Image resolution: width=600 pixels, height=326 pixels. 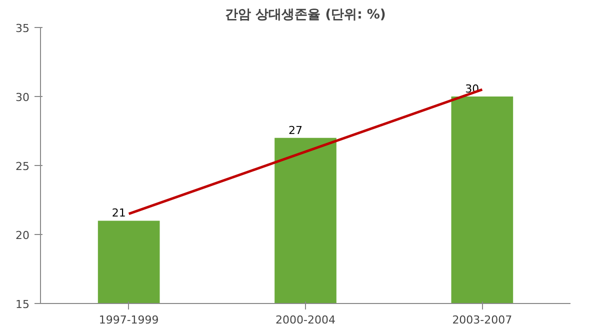 I want to click on y-tick-label: 15, so click(x=23, y=304).